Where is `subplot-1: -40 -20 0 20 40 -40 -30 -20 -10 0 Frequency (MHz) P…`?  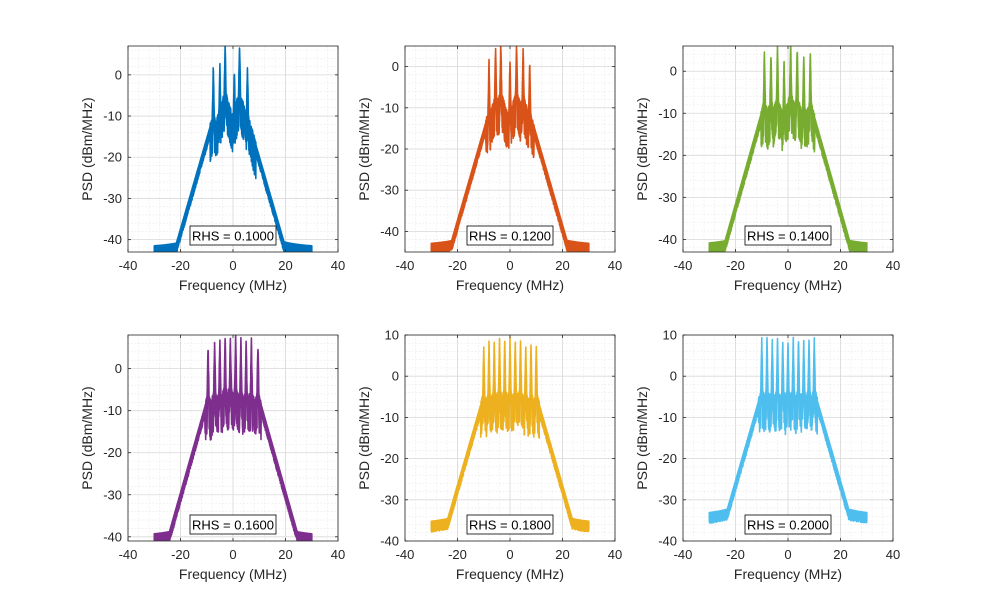
subplot-1: -40 -20 0 20 40 -40 -30 -20 -10 0 Frequency (MHz) P… is located at coordinates (212, 169).